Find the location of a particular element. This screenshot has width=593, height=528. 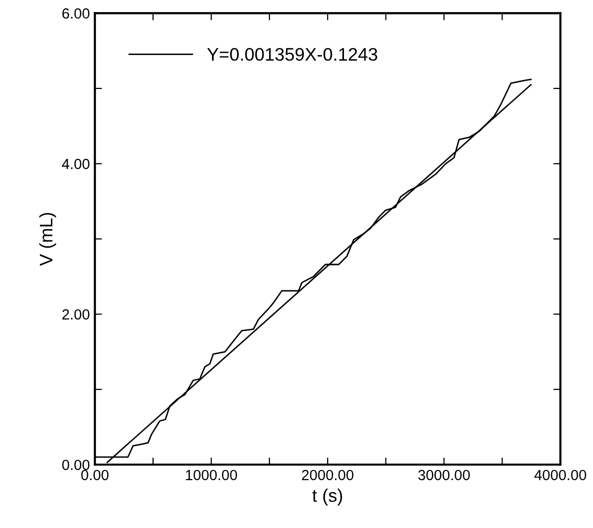

y-tick-label: 2.00 is located at coordinates (76, 314).